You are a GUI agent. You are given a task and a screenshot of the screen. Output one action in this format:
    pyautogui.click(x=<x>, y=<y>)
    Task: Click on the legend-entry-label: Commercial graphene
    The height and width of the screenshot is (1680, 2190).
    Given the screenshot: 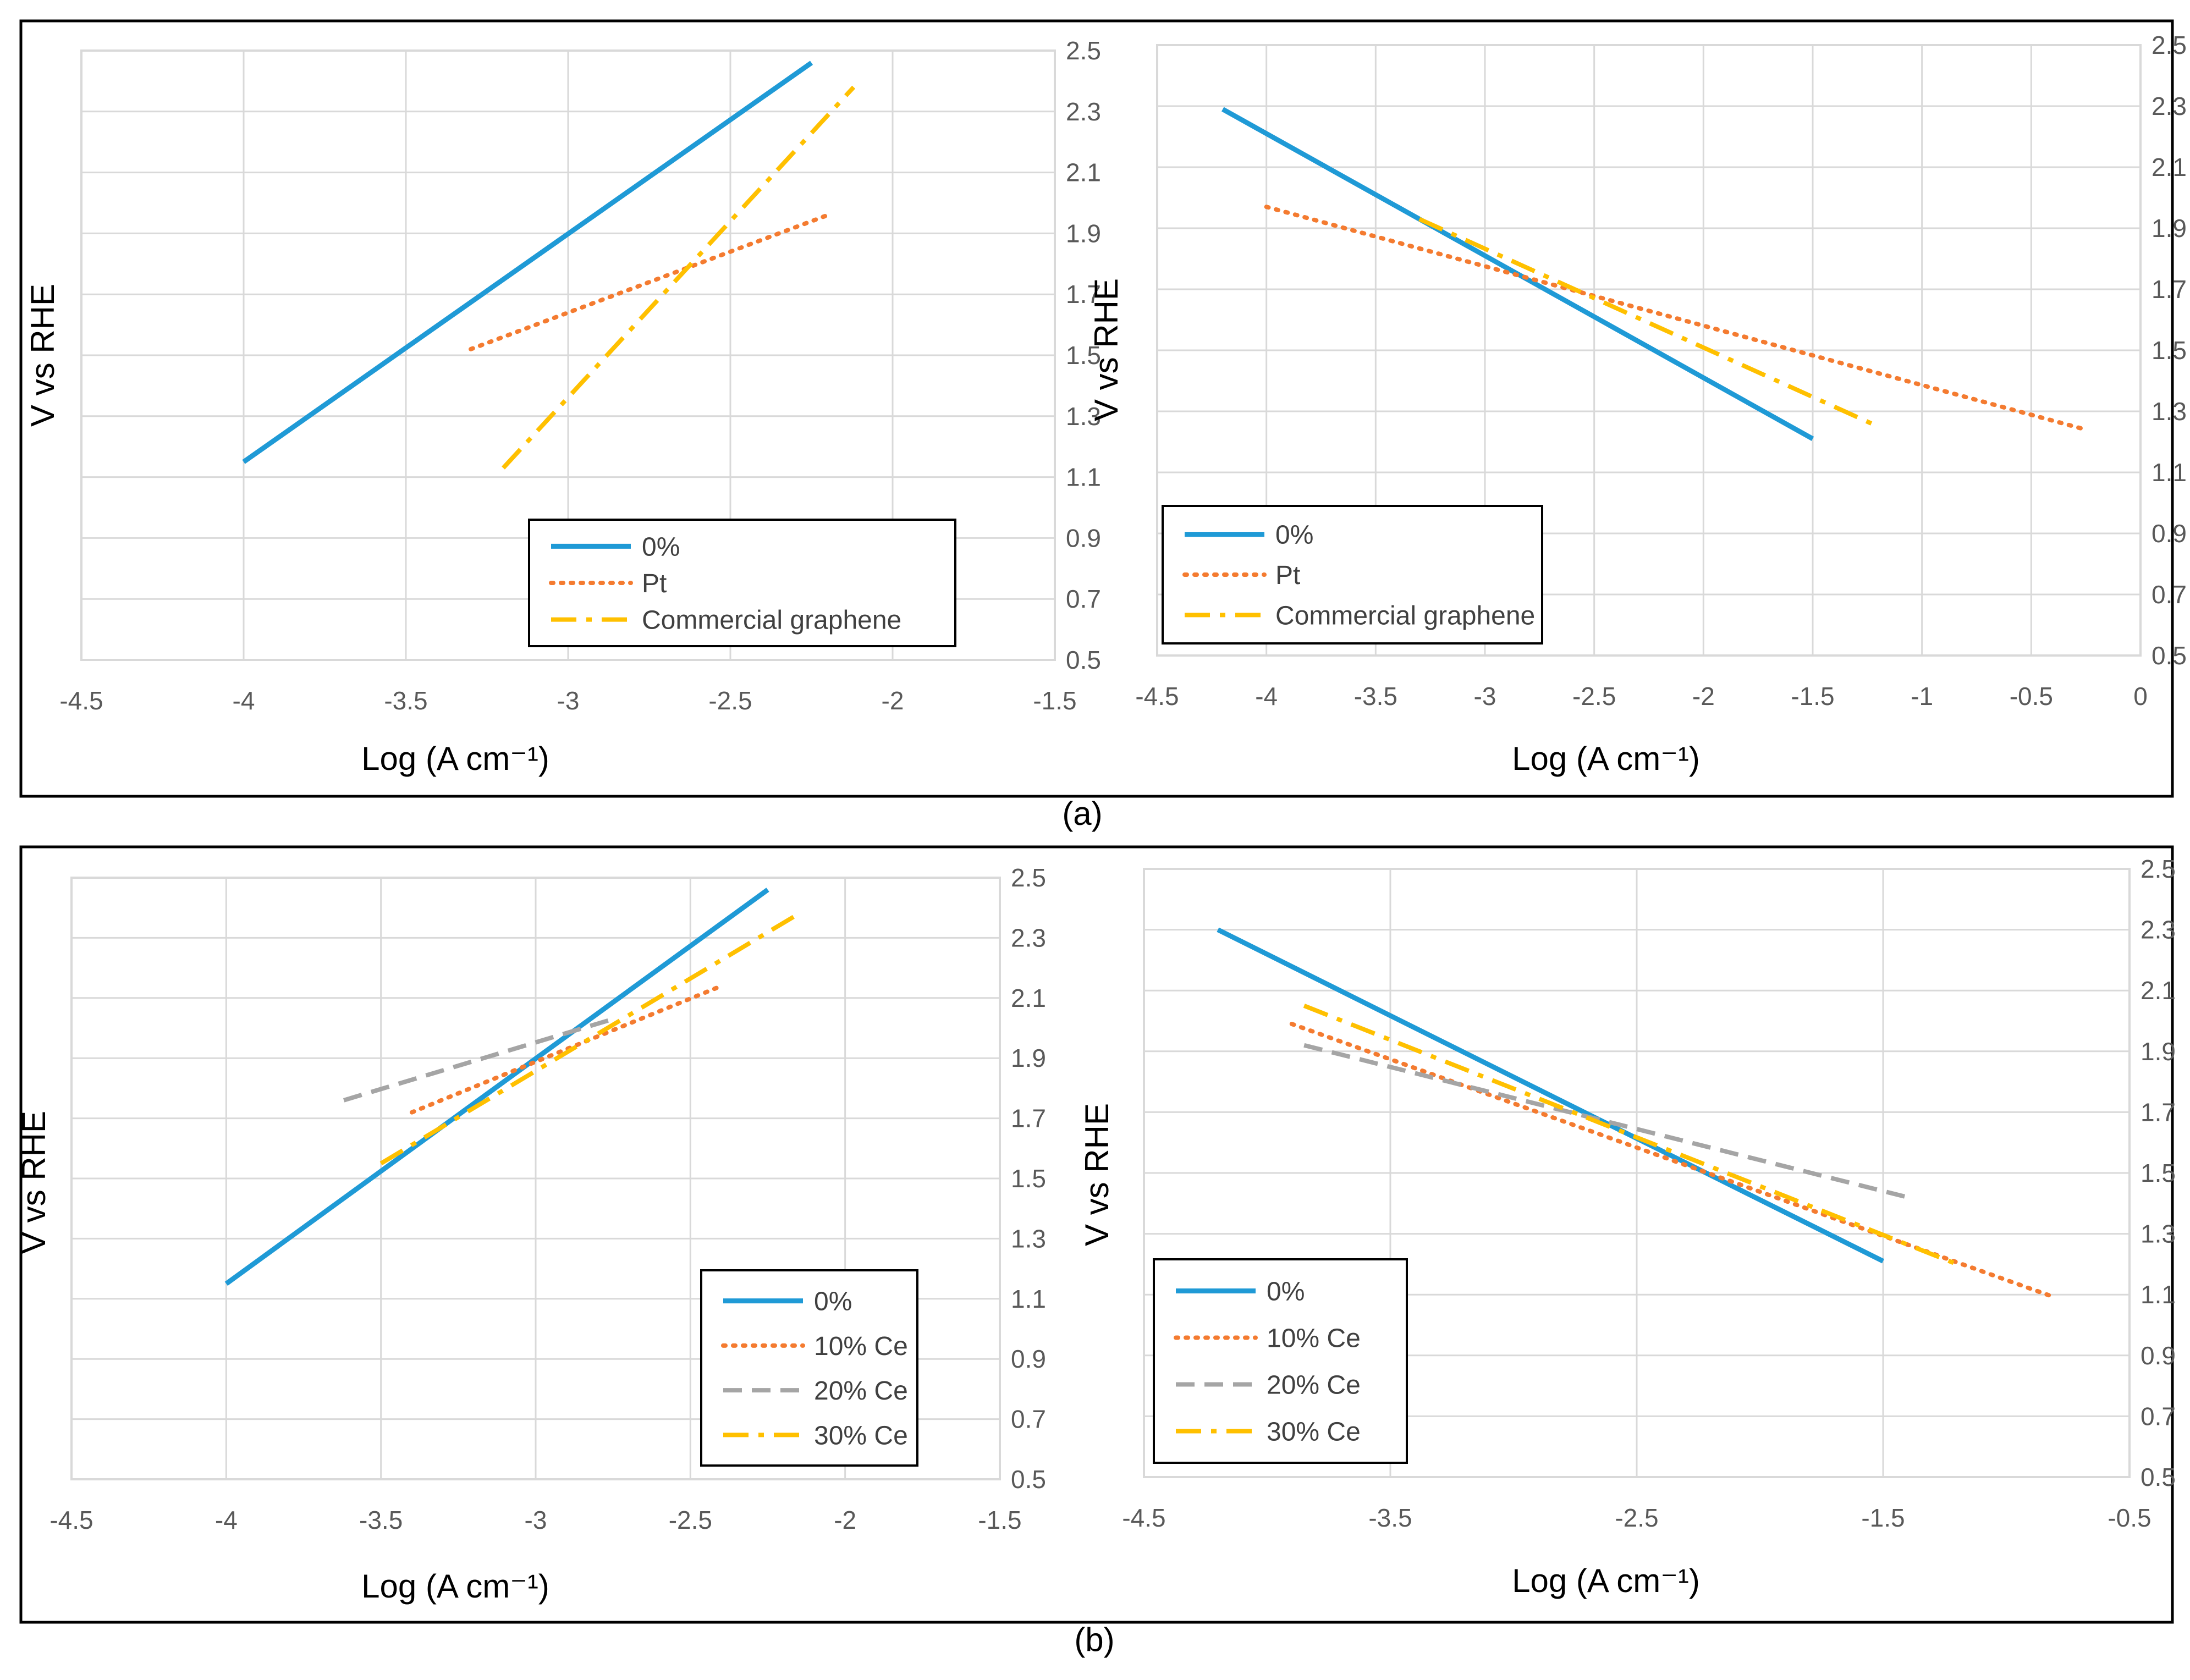 What is the action you would take?
    pyautogui.click(x=1405, y=615)
    